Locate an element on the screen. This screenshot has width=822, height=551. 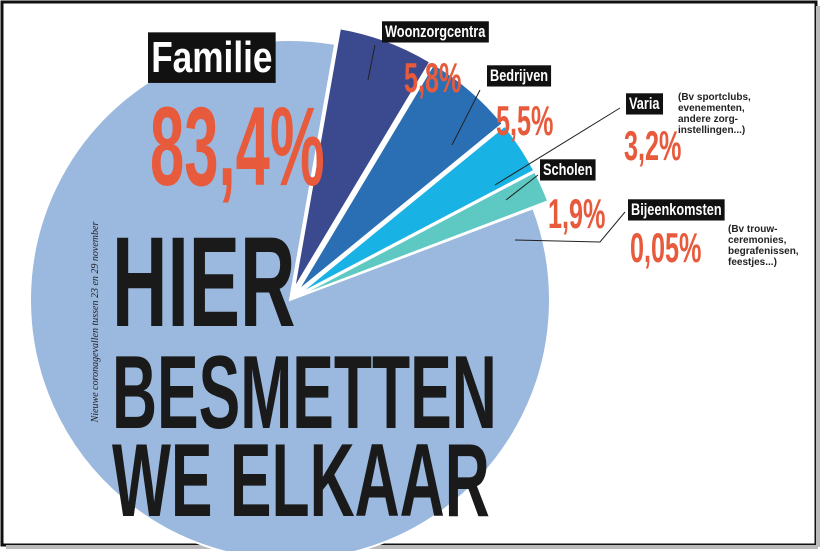
title-line: HIER is located at coordinates (203, 282).